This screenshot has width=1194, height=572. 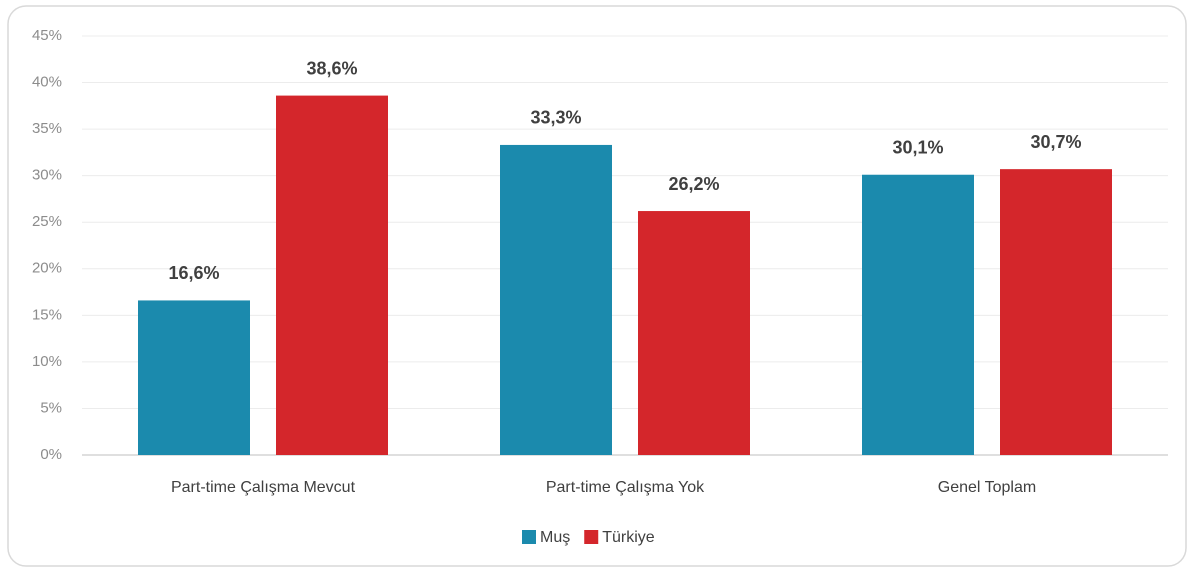 I want to click on value-label: 38,6%, so click(x=331, y=68).